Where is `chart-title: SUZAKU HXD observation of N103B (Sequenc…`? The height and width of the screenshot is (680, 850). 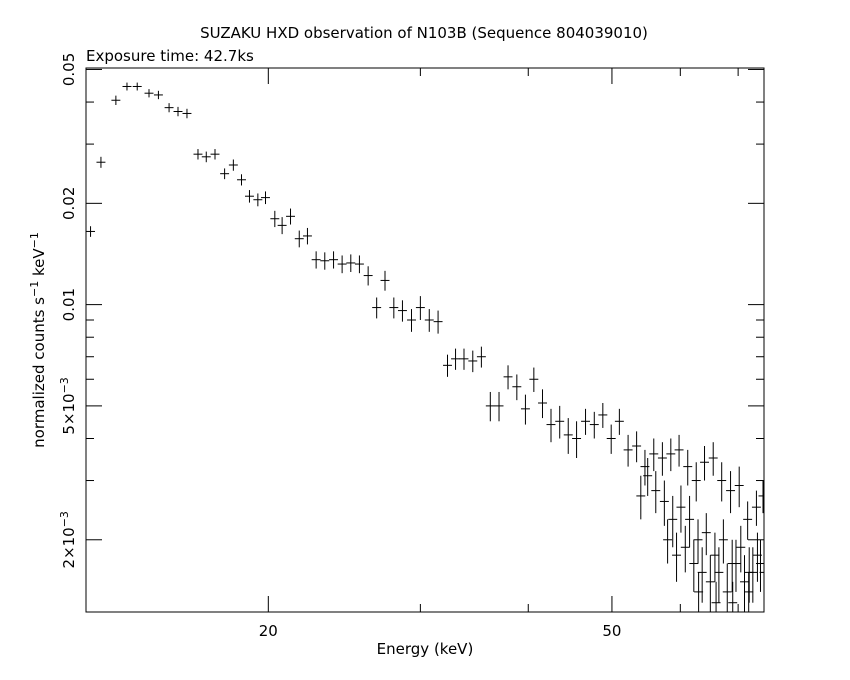 chart-title: SUZAKU HXD observation of N103B (Sequenc… is located at coordinates (424, 33).